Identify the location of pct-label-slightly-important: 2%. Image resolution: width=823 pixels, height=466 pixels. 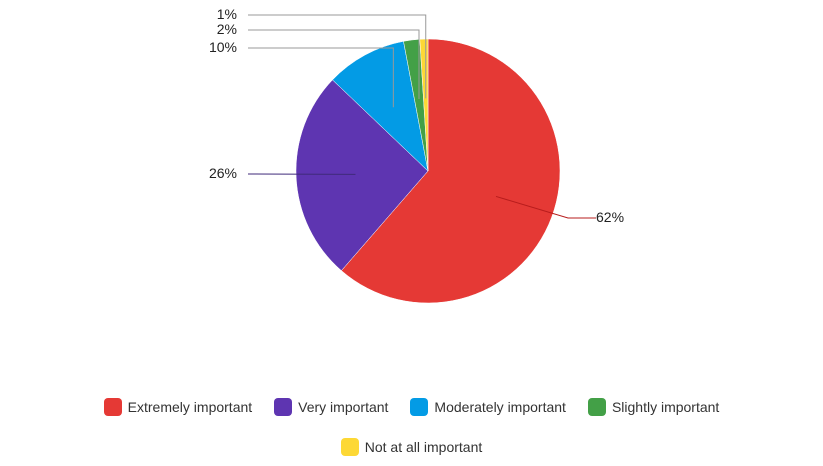
(227, 29).